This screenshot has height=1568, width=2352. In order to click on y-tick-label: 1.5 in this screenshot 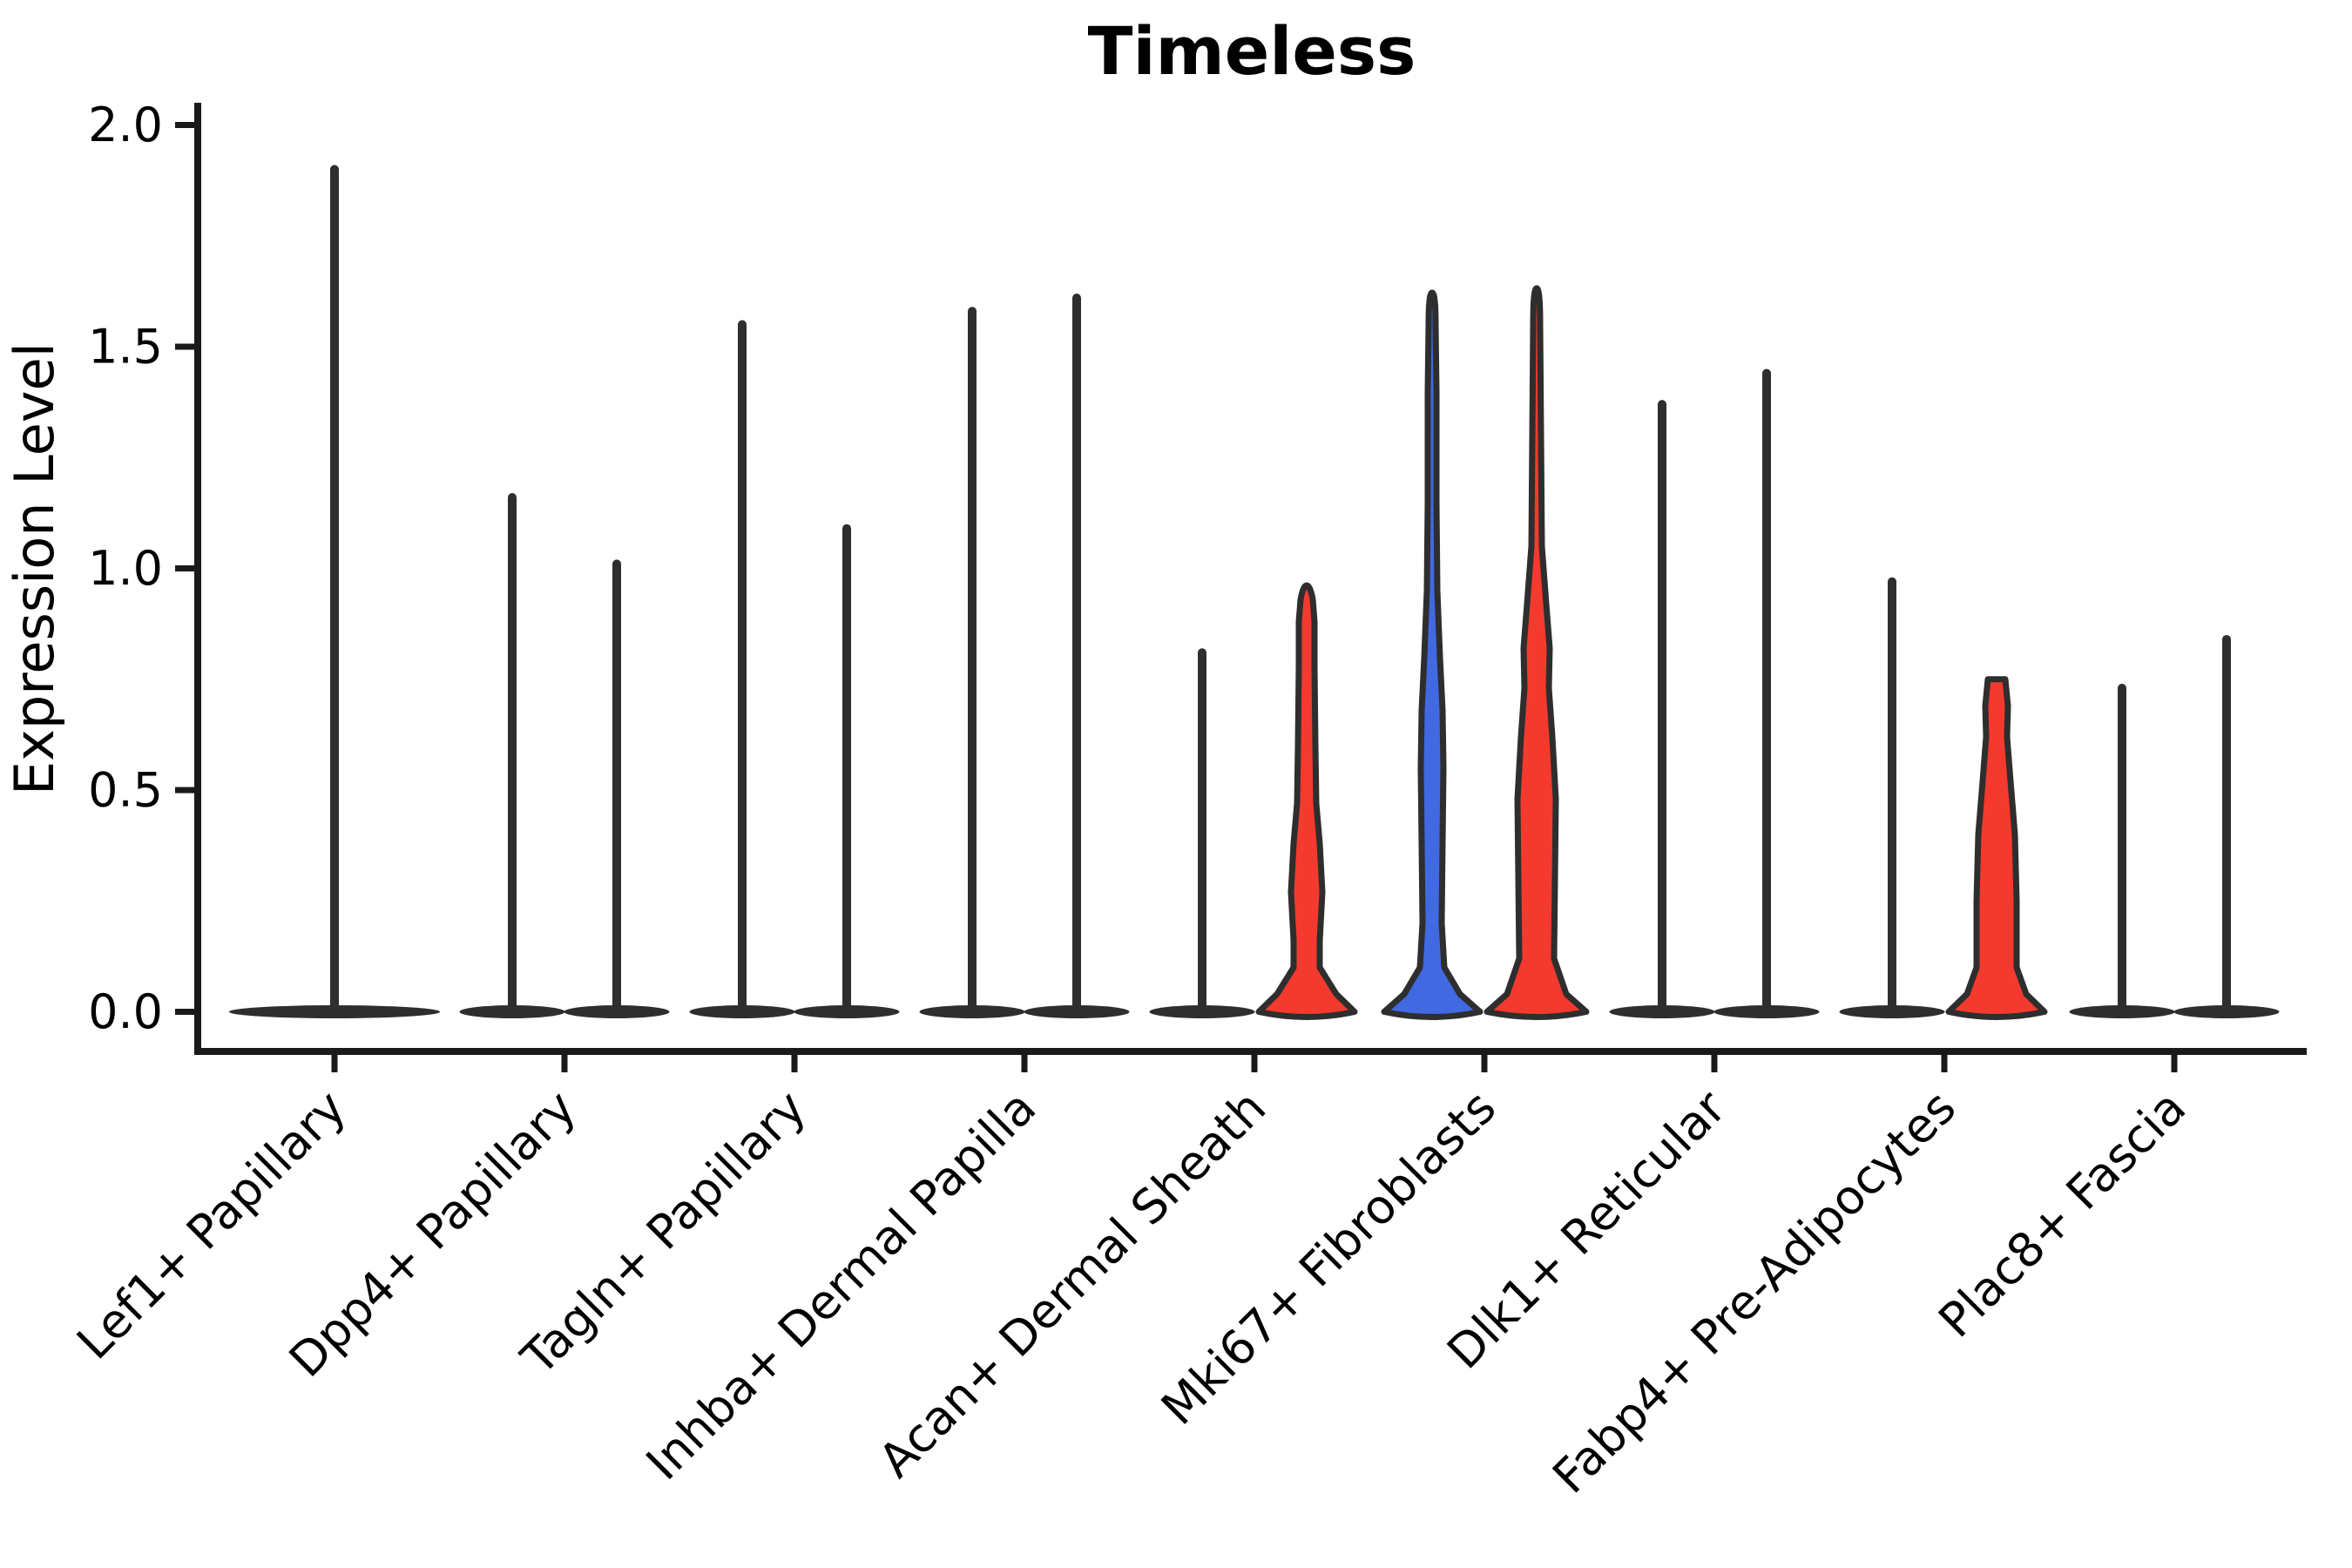, I will do `click(125, 347)`.